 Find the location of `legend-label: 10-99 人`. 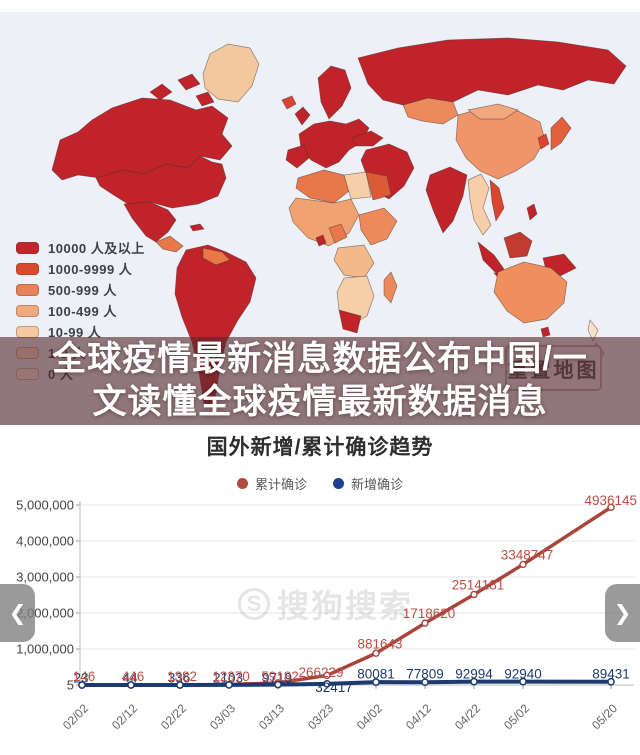

legend-label: 10-99 人 is located at coordinates (75, 332).